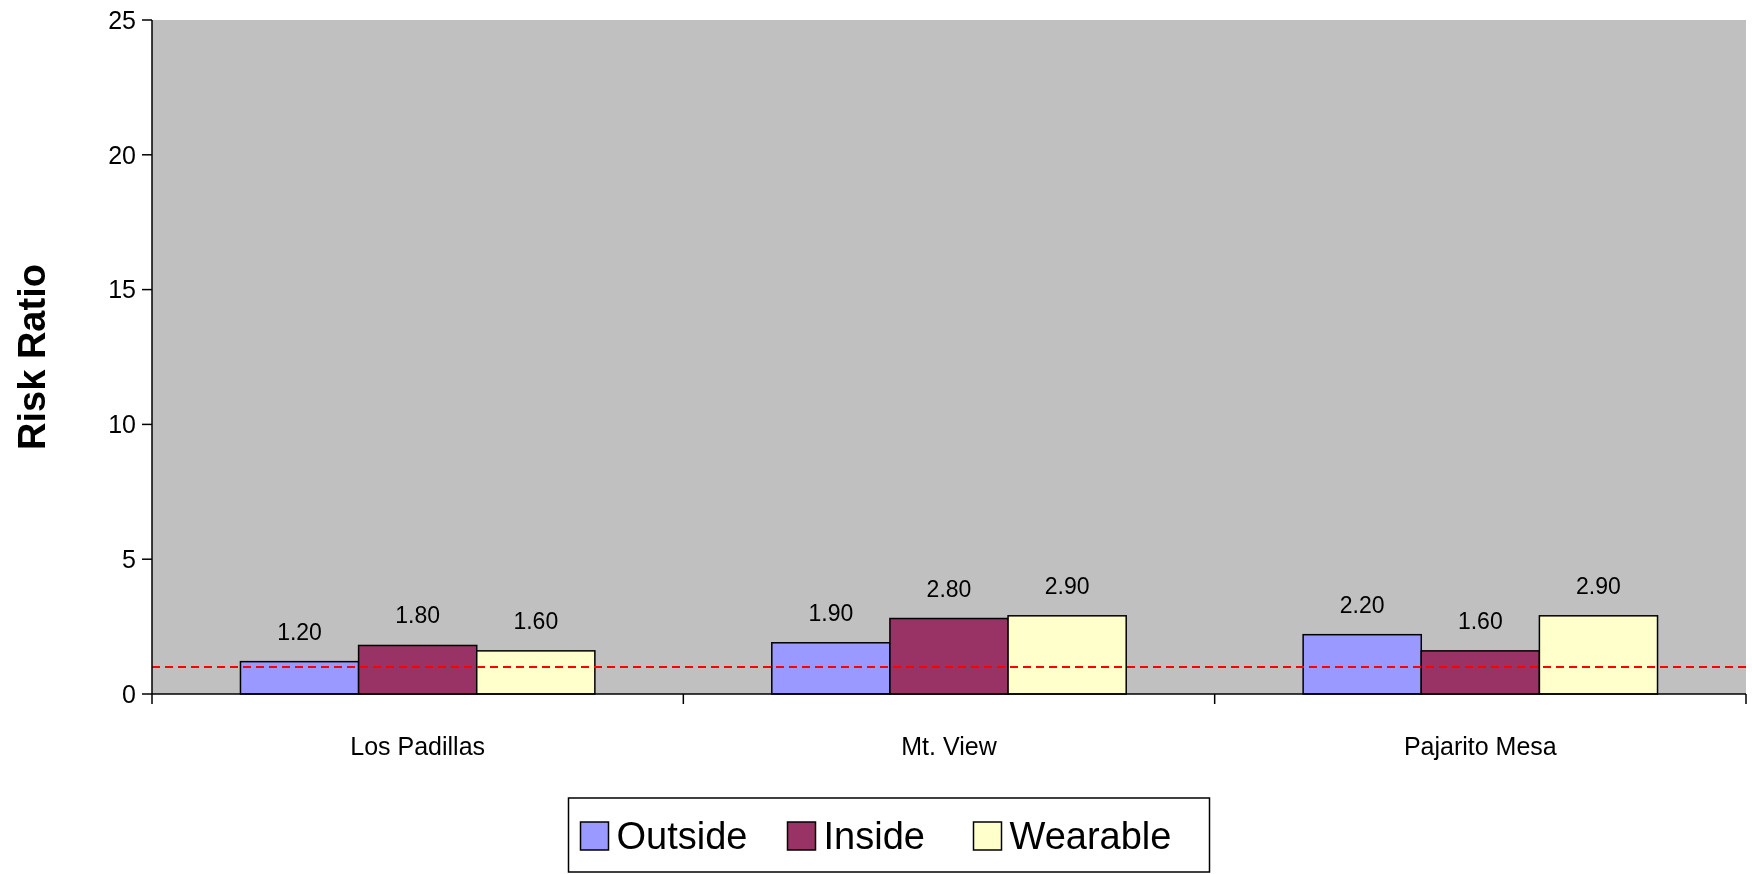  I want to click on x-tick-label: Pajarito Mesa, so click(1480, 746).